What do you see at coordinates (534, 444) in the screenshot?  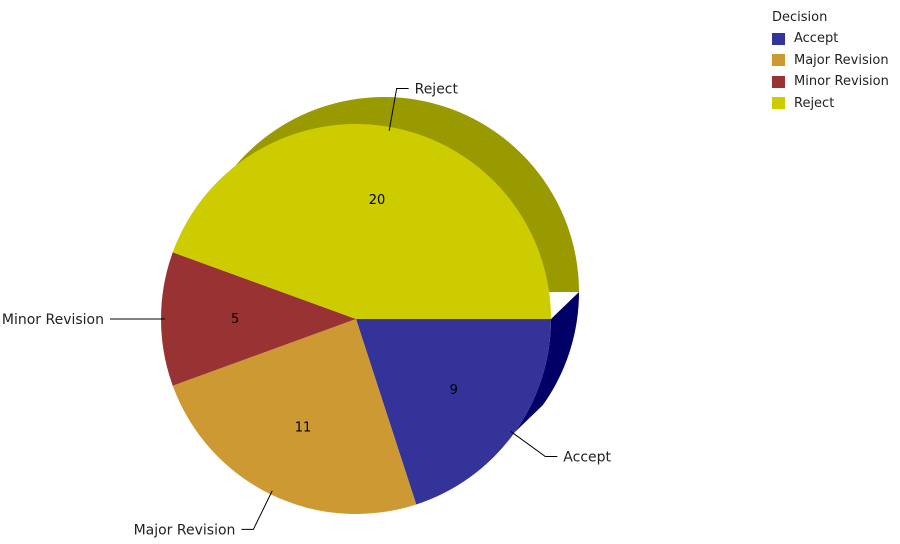 I see `leader-line-accept` at bounding box center [534, 444].